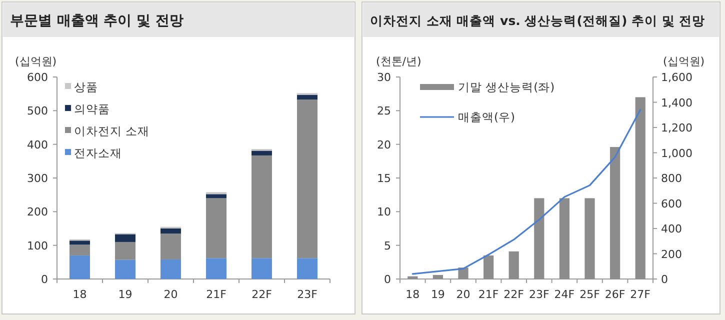  What do you see at coordinates (671, 178) in the screenshot?
I see `y2-tick-label: 800` at bounding box center [671, 178].